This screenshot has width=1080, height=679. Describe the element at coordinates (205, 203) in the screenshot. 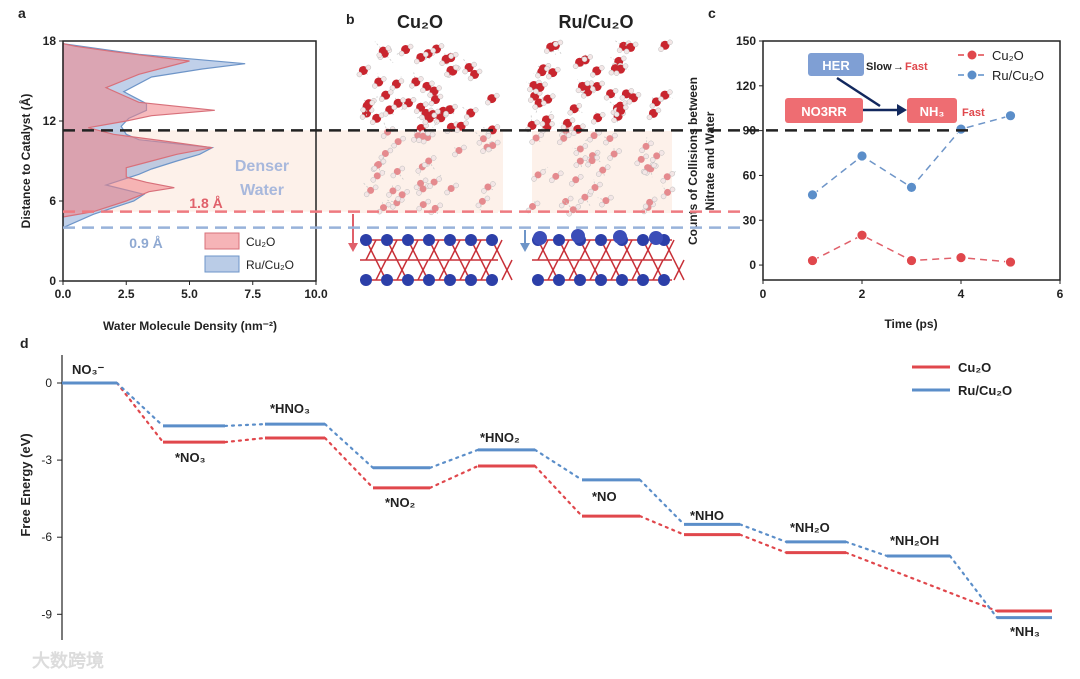

I see `annotation-gap-cu2o: 1.8 Å` at that location.